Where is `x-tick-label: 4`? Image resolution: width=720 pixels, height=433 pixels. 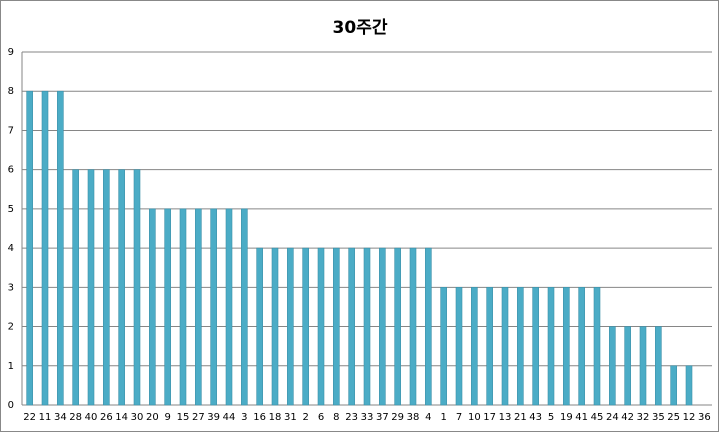
x-tick-label: 4 is located at coordinates (428, 417).